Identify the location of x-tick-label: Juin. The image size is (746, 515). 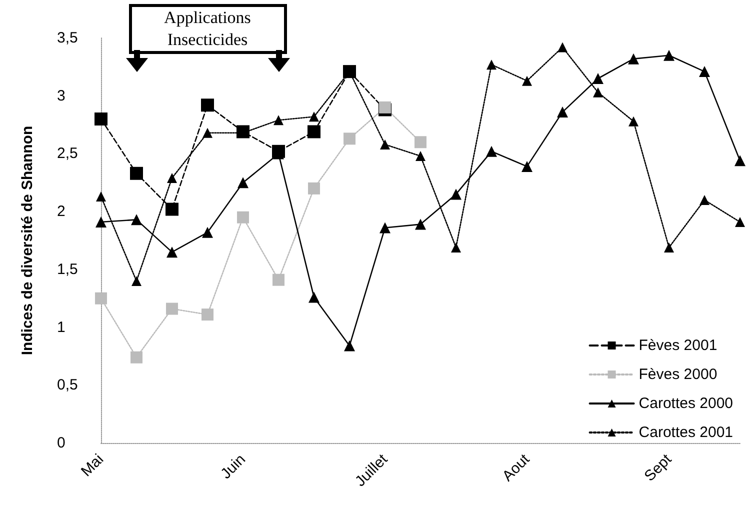
(234, 466).